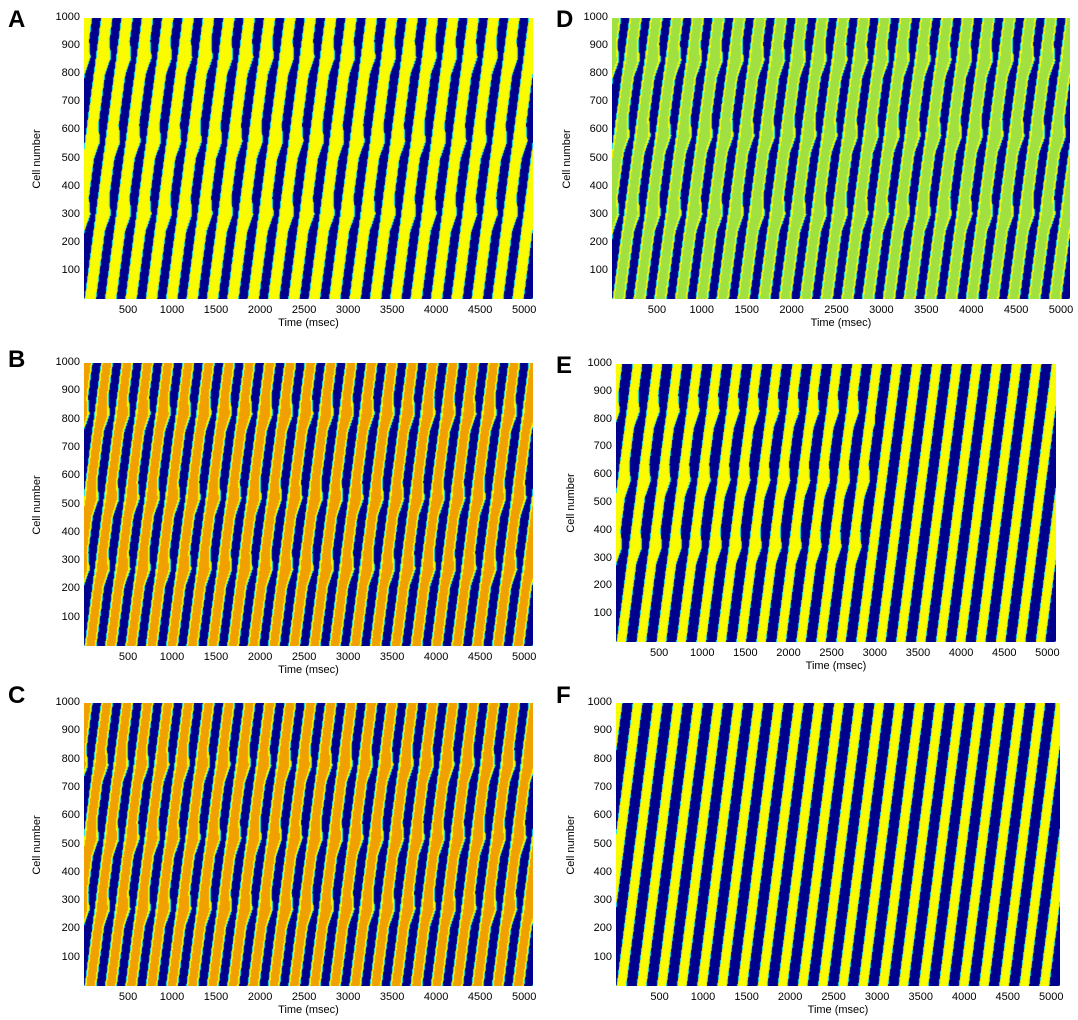  I want to click on heatmap-plot-c, so click(308, 844).